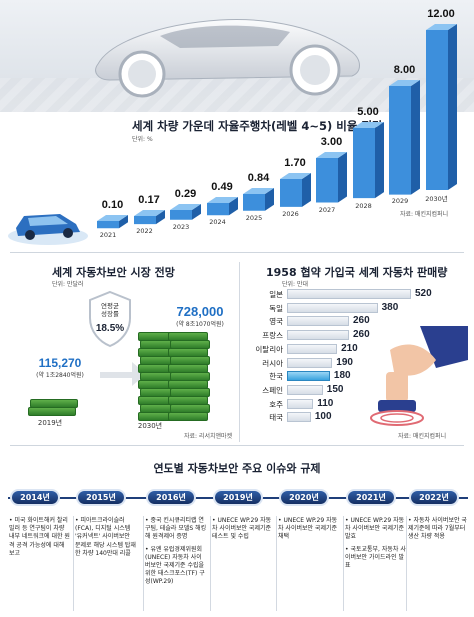  I want to click on hbar-영국, so click(318, 321).